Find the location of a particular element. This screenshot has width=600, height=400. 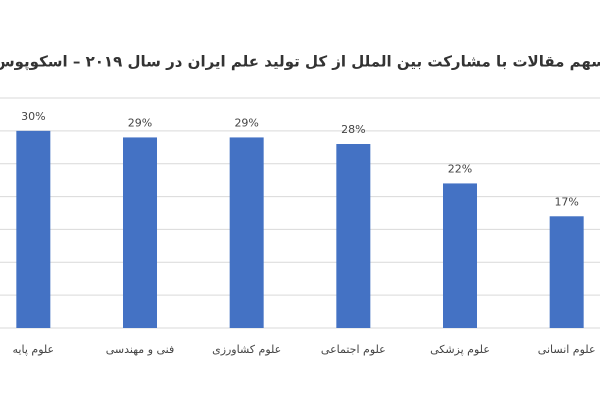

x-tick-label: علوم پزشکی is located at coordinates (460, 349).